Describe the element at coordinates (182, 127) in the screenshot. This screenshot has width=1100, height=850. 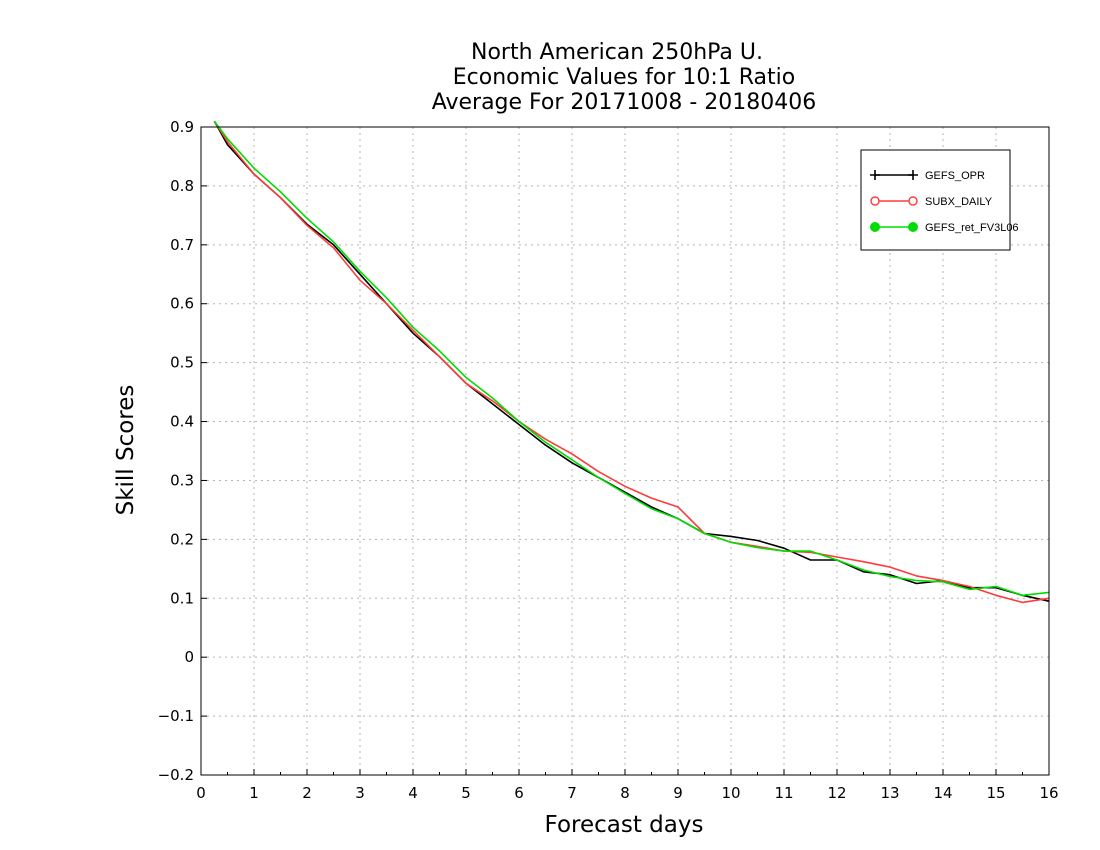
I see `y-tick-label: 0.9` at that location.